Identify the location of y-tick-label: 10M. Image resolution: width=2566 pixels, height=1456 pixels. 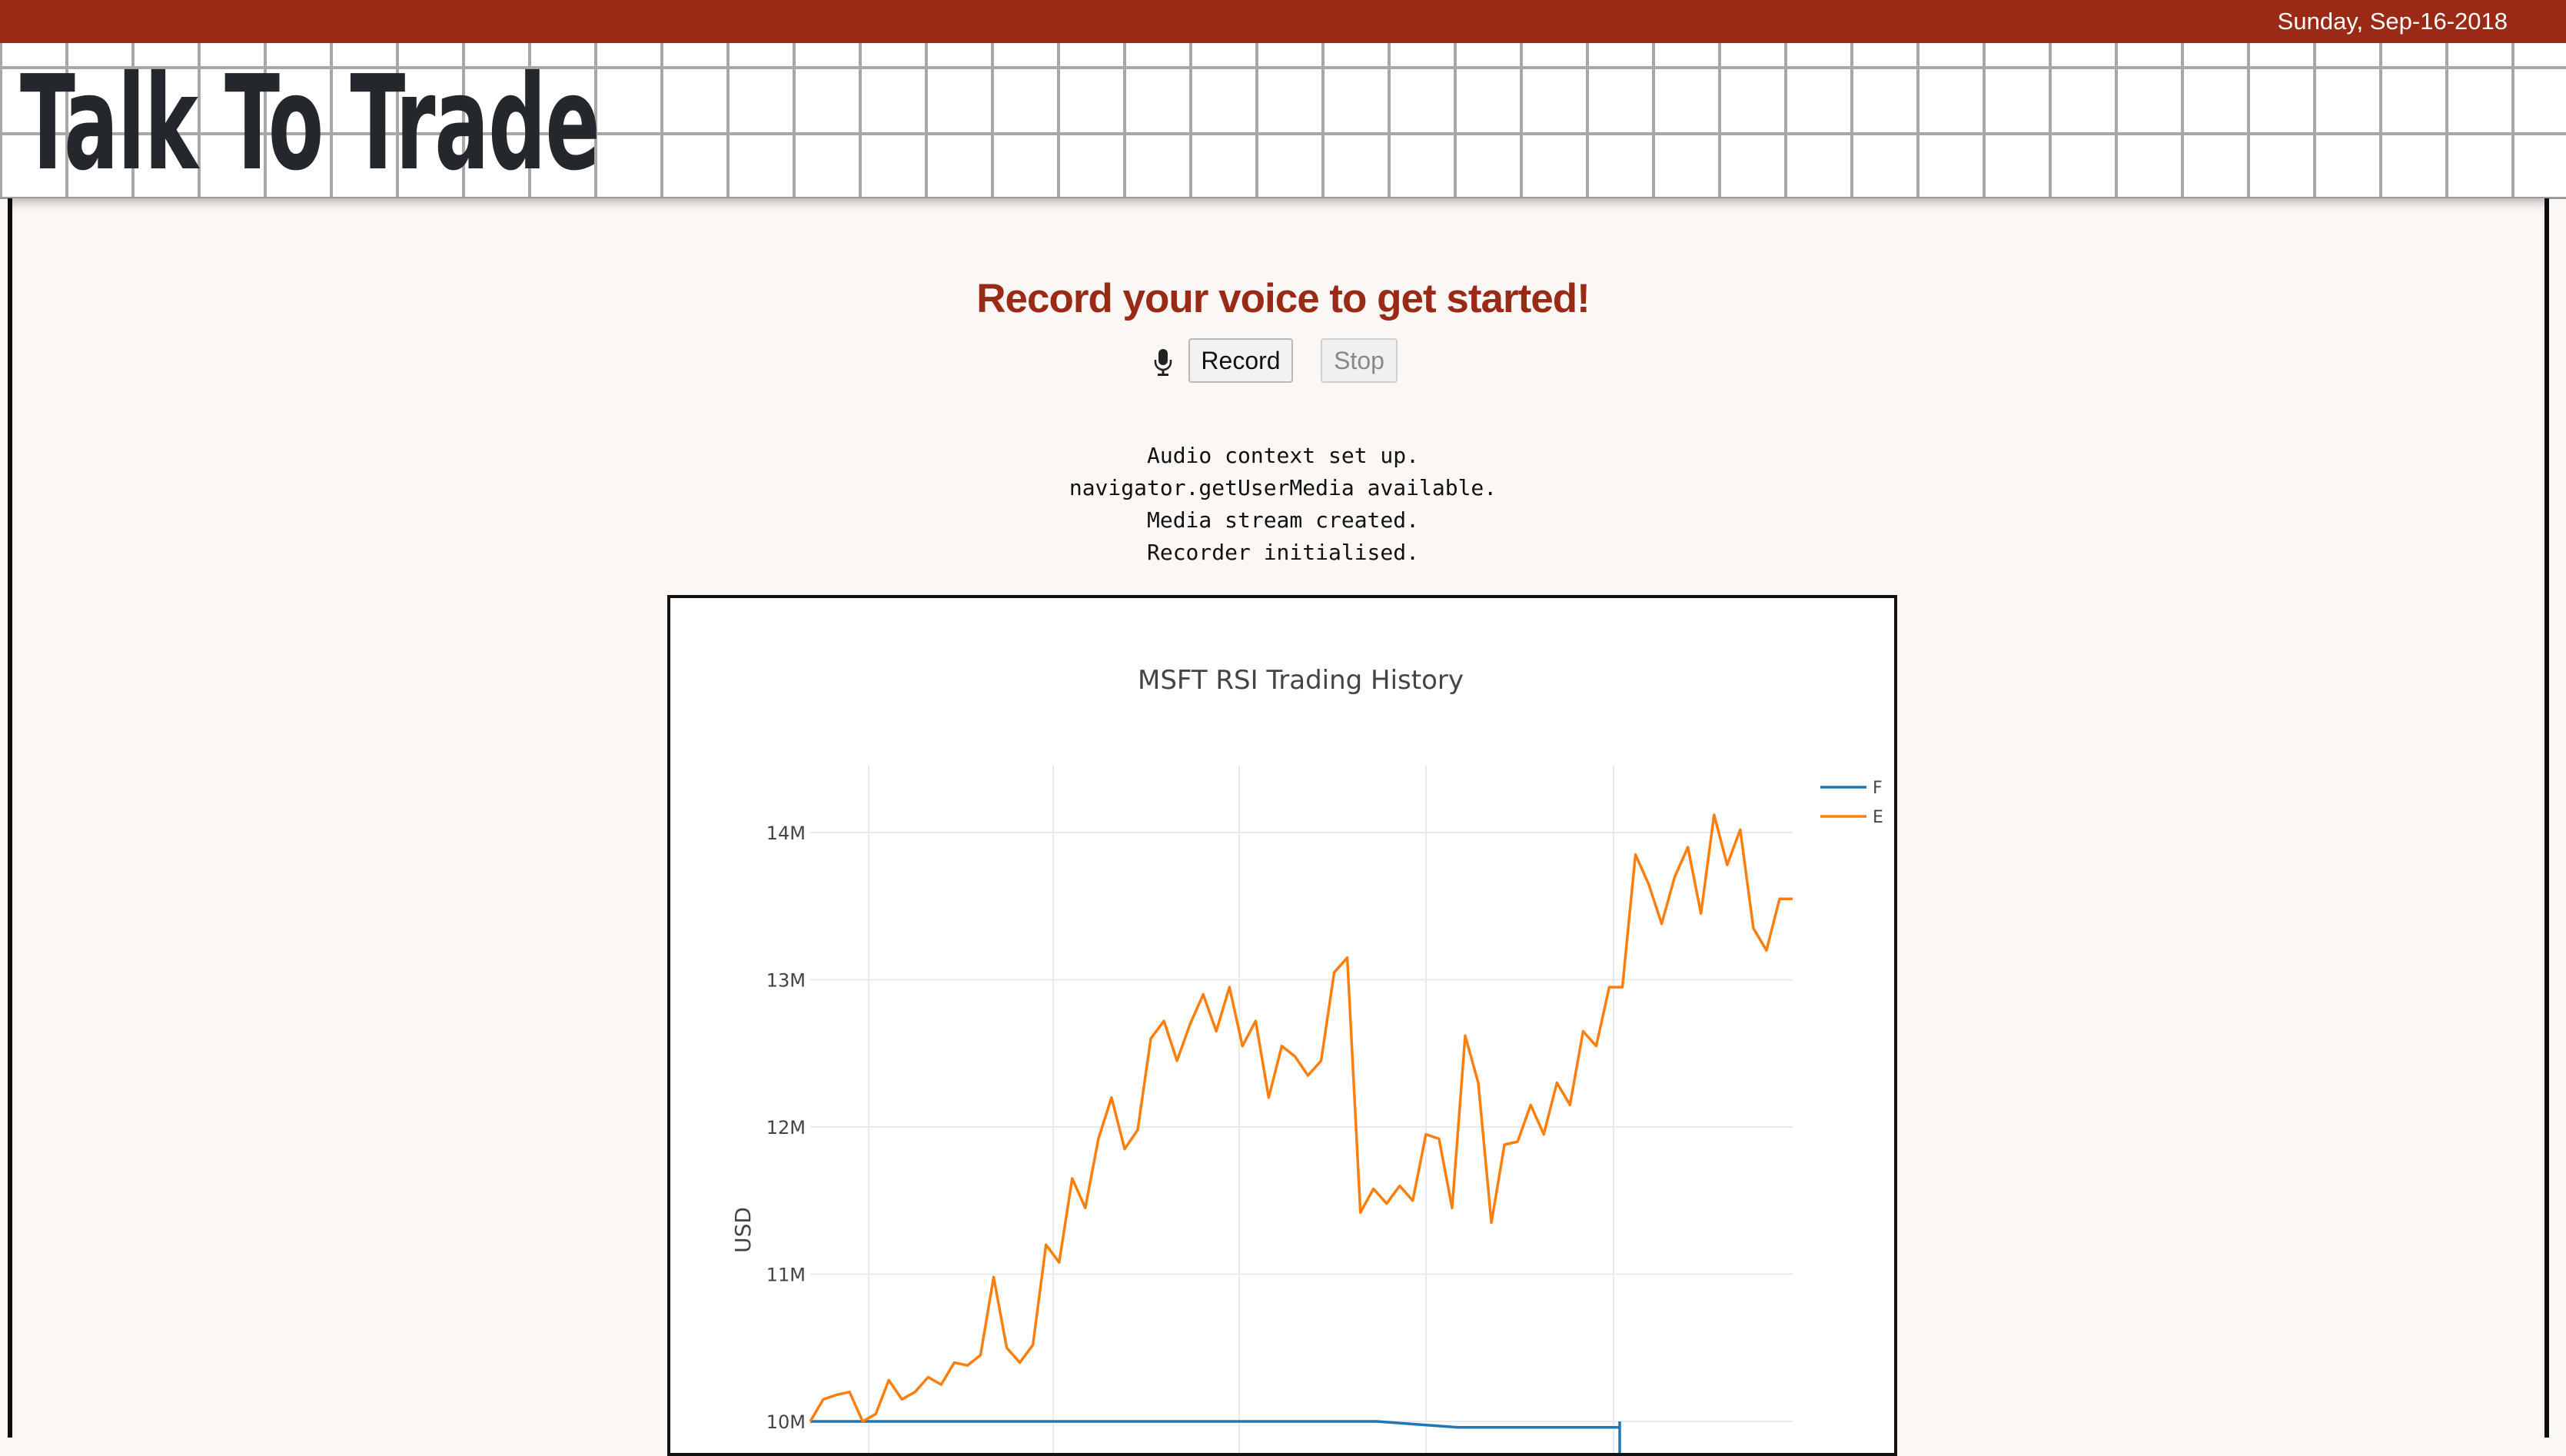
(786, 1422).